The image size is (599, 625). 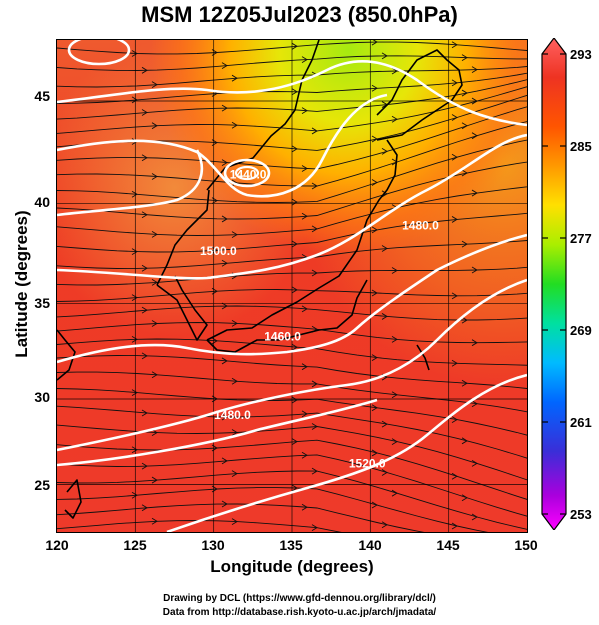 What do you see at coordinates (291, 545) in the screenshot?
I see `x-tick-135: 135` at bounding box center [291, 545].